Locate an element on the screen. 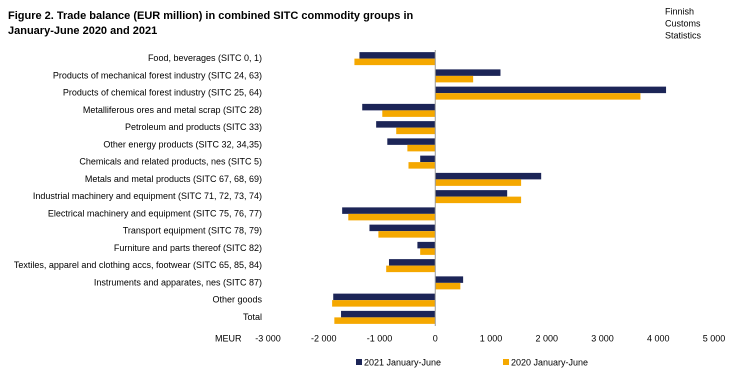  x-tick-label: 4 000 is located at coordinates (658, 338).